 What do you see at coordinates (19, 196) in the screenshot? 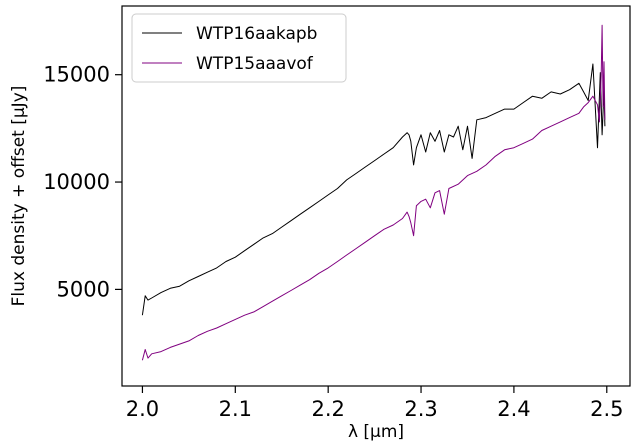
I see `y-axis-label: Flux density + offset [μJy]` at bounding box center [19, 196].